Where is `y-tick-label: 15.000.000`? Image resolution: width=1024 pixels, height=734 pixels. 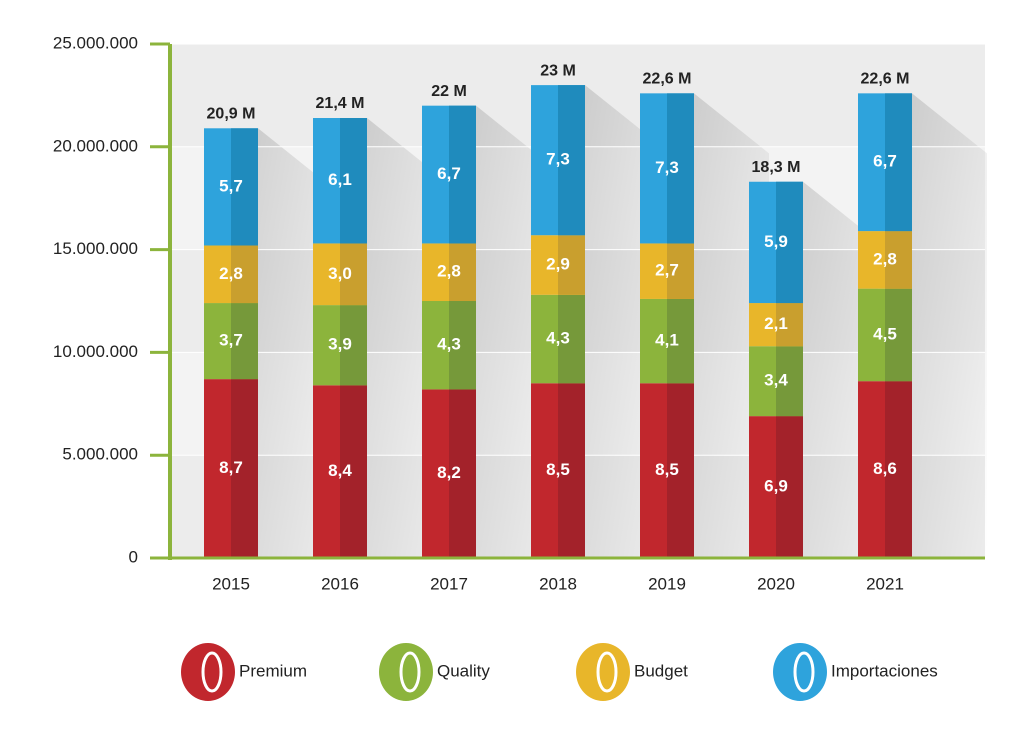
y-tick-label: 15.000.000 is located at coordinates (95, 248).